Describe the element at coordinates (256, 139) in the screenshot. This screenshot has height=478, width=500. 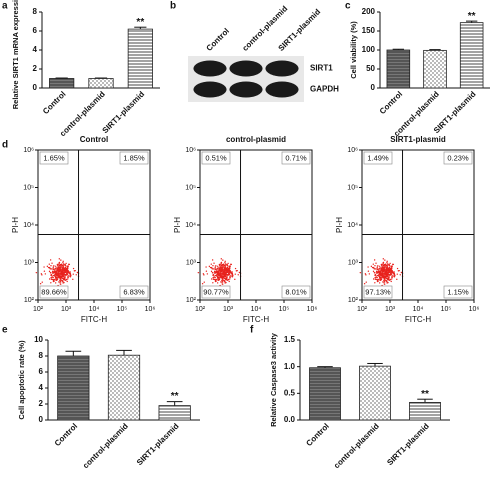
I see `plot-title: control-plasmid` at that location.